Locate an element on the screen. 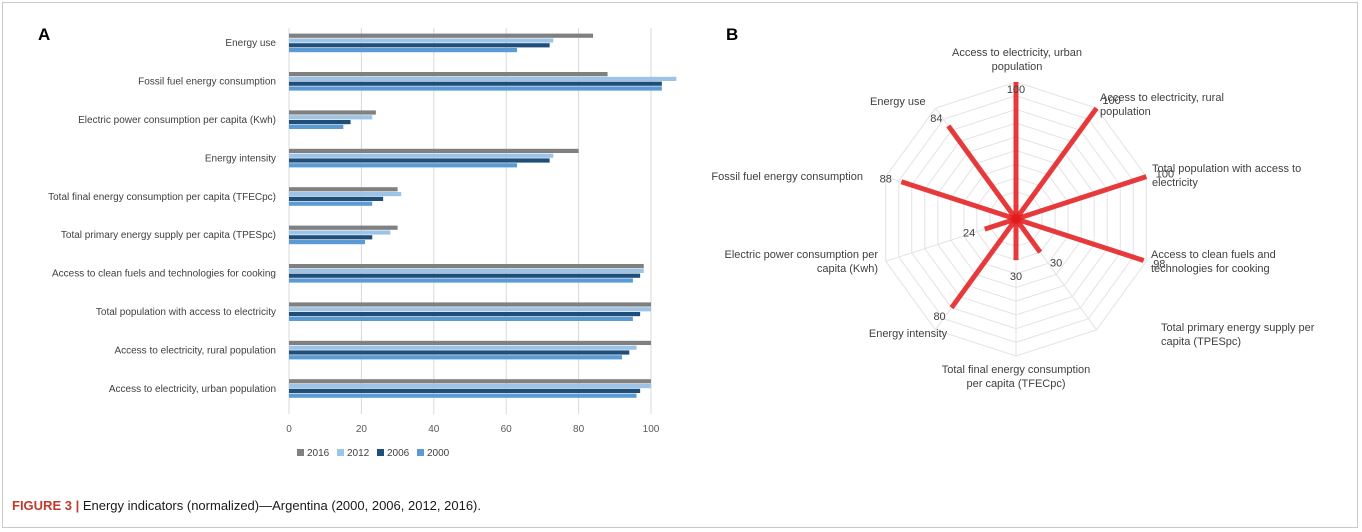 The height and width of the screenshot is (532, 1362). radar-axis-label: Access to electricity, rural is located at coordinates (1162, 98).